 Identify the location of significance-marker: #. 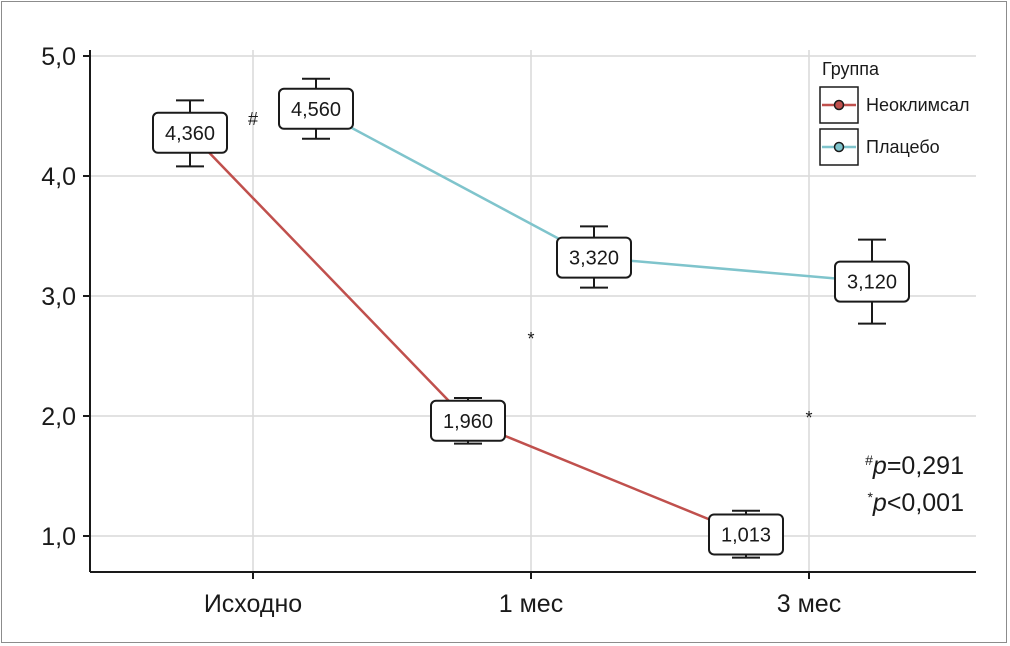
(253, 119).